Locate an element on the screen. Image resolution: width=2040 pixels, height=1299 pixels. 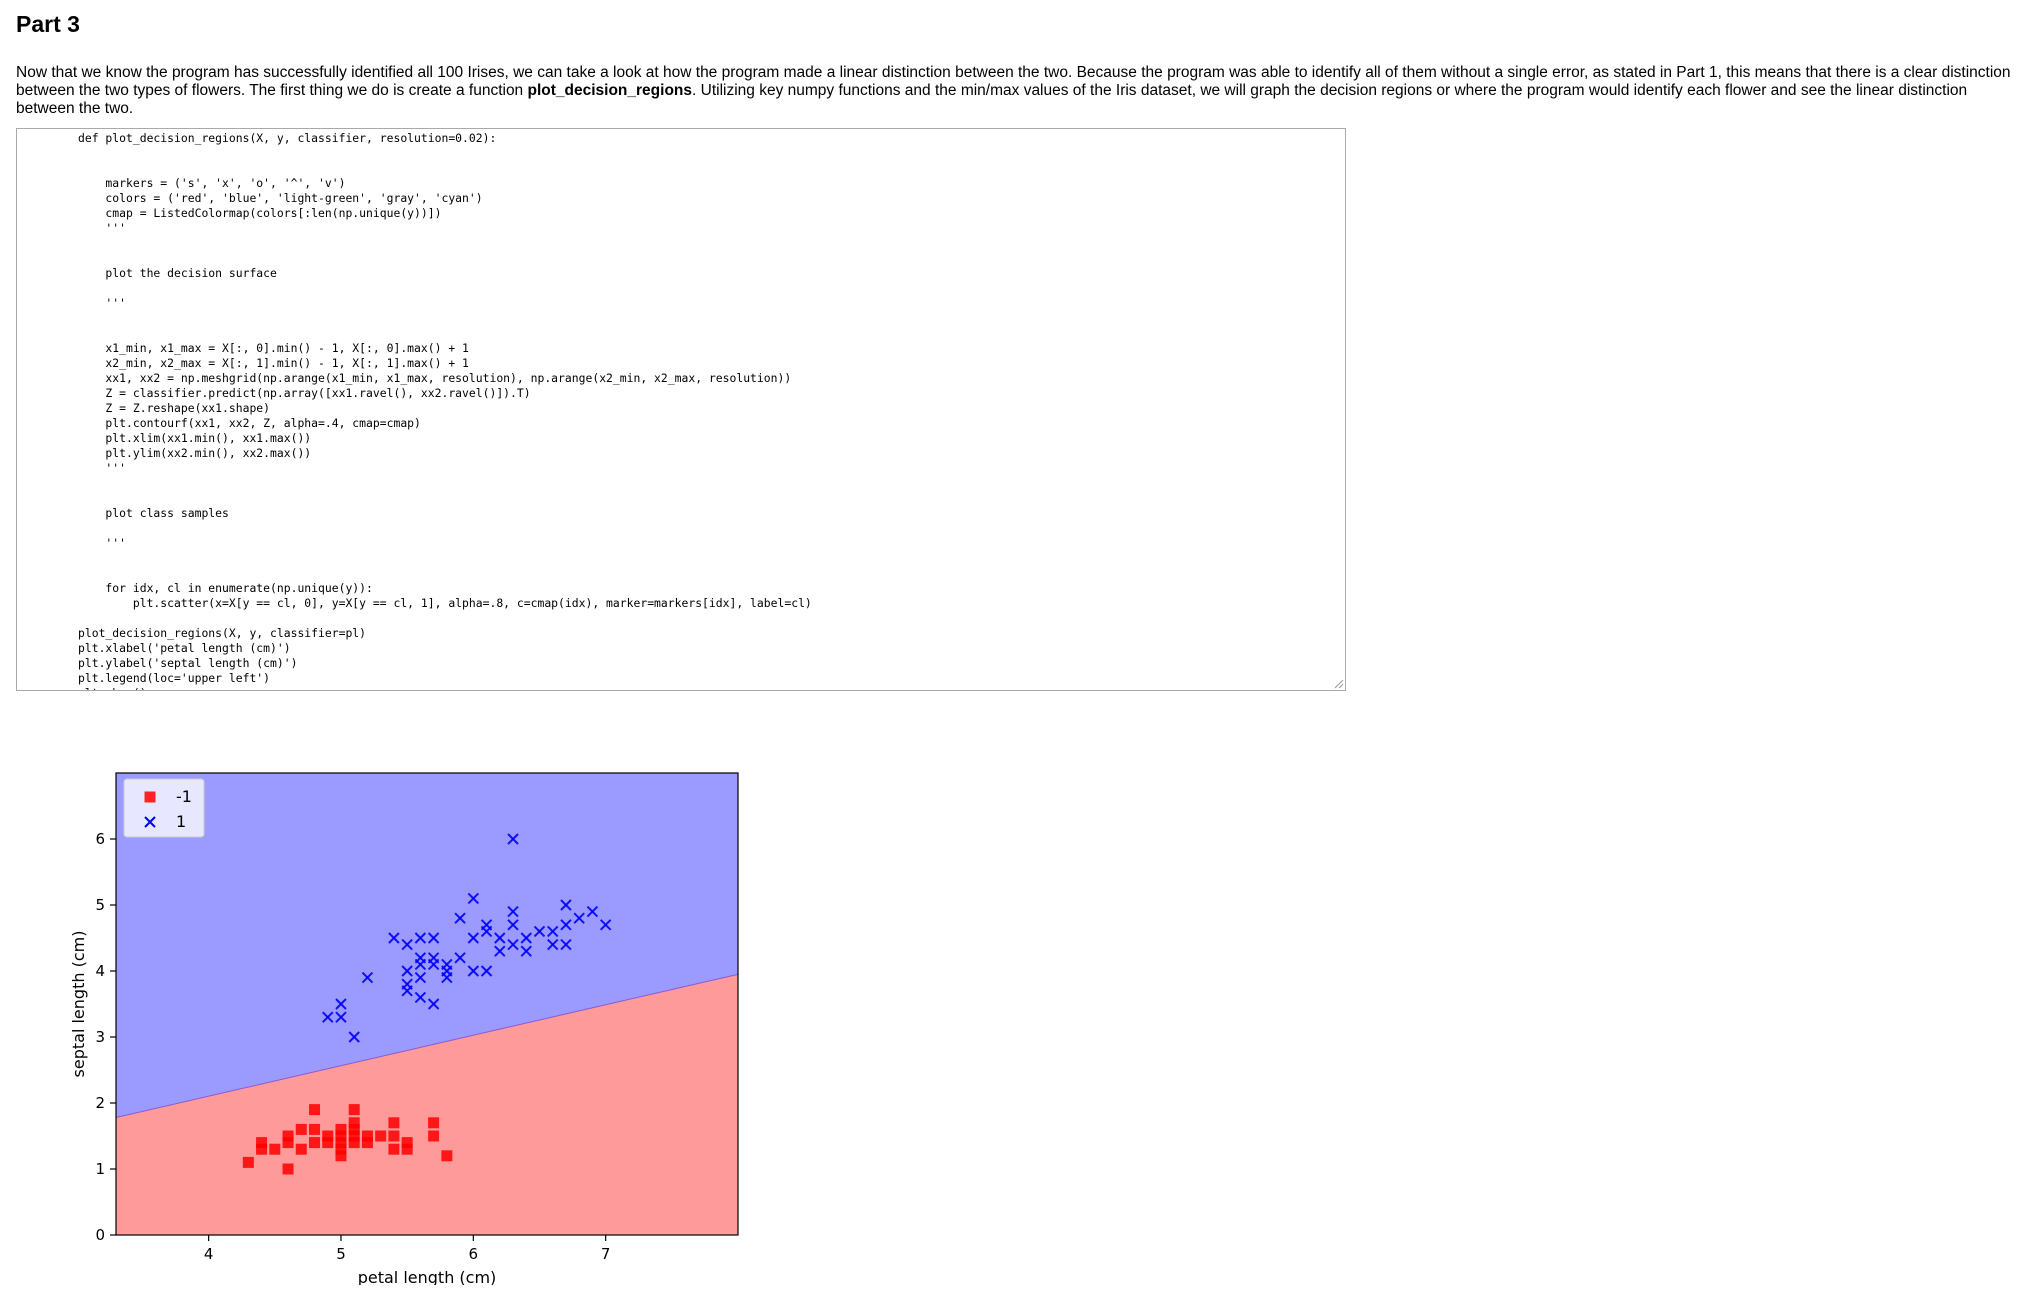
axes: 4 5 6 7 0 1 2 3 4 5 6 is located at coordinates (352, 1046).